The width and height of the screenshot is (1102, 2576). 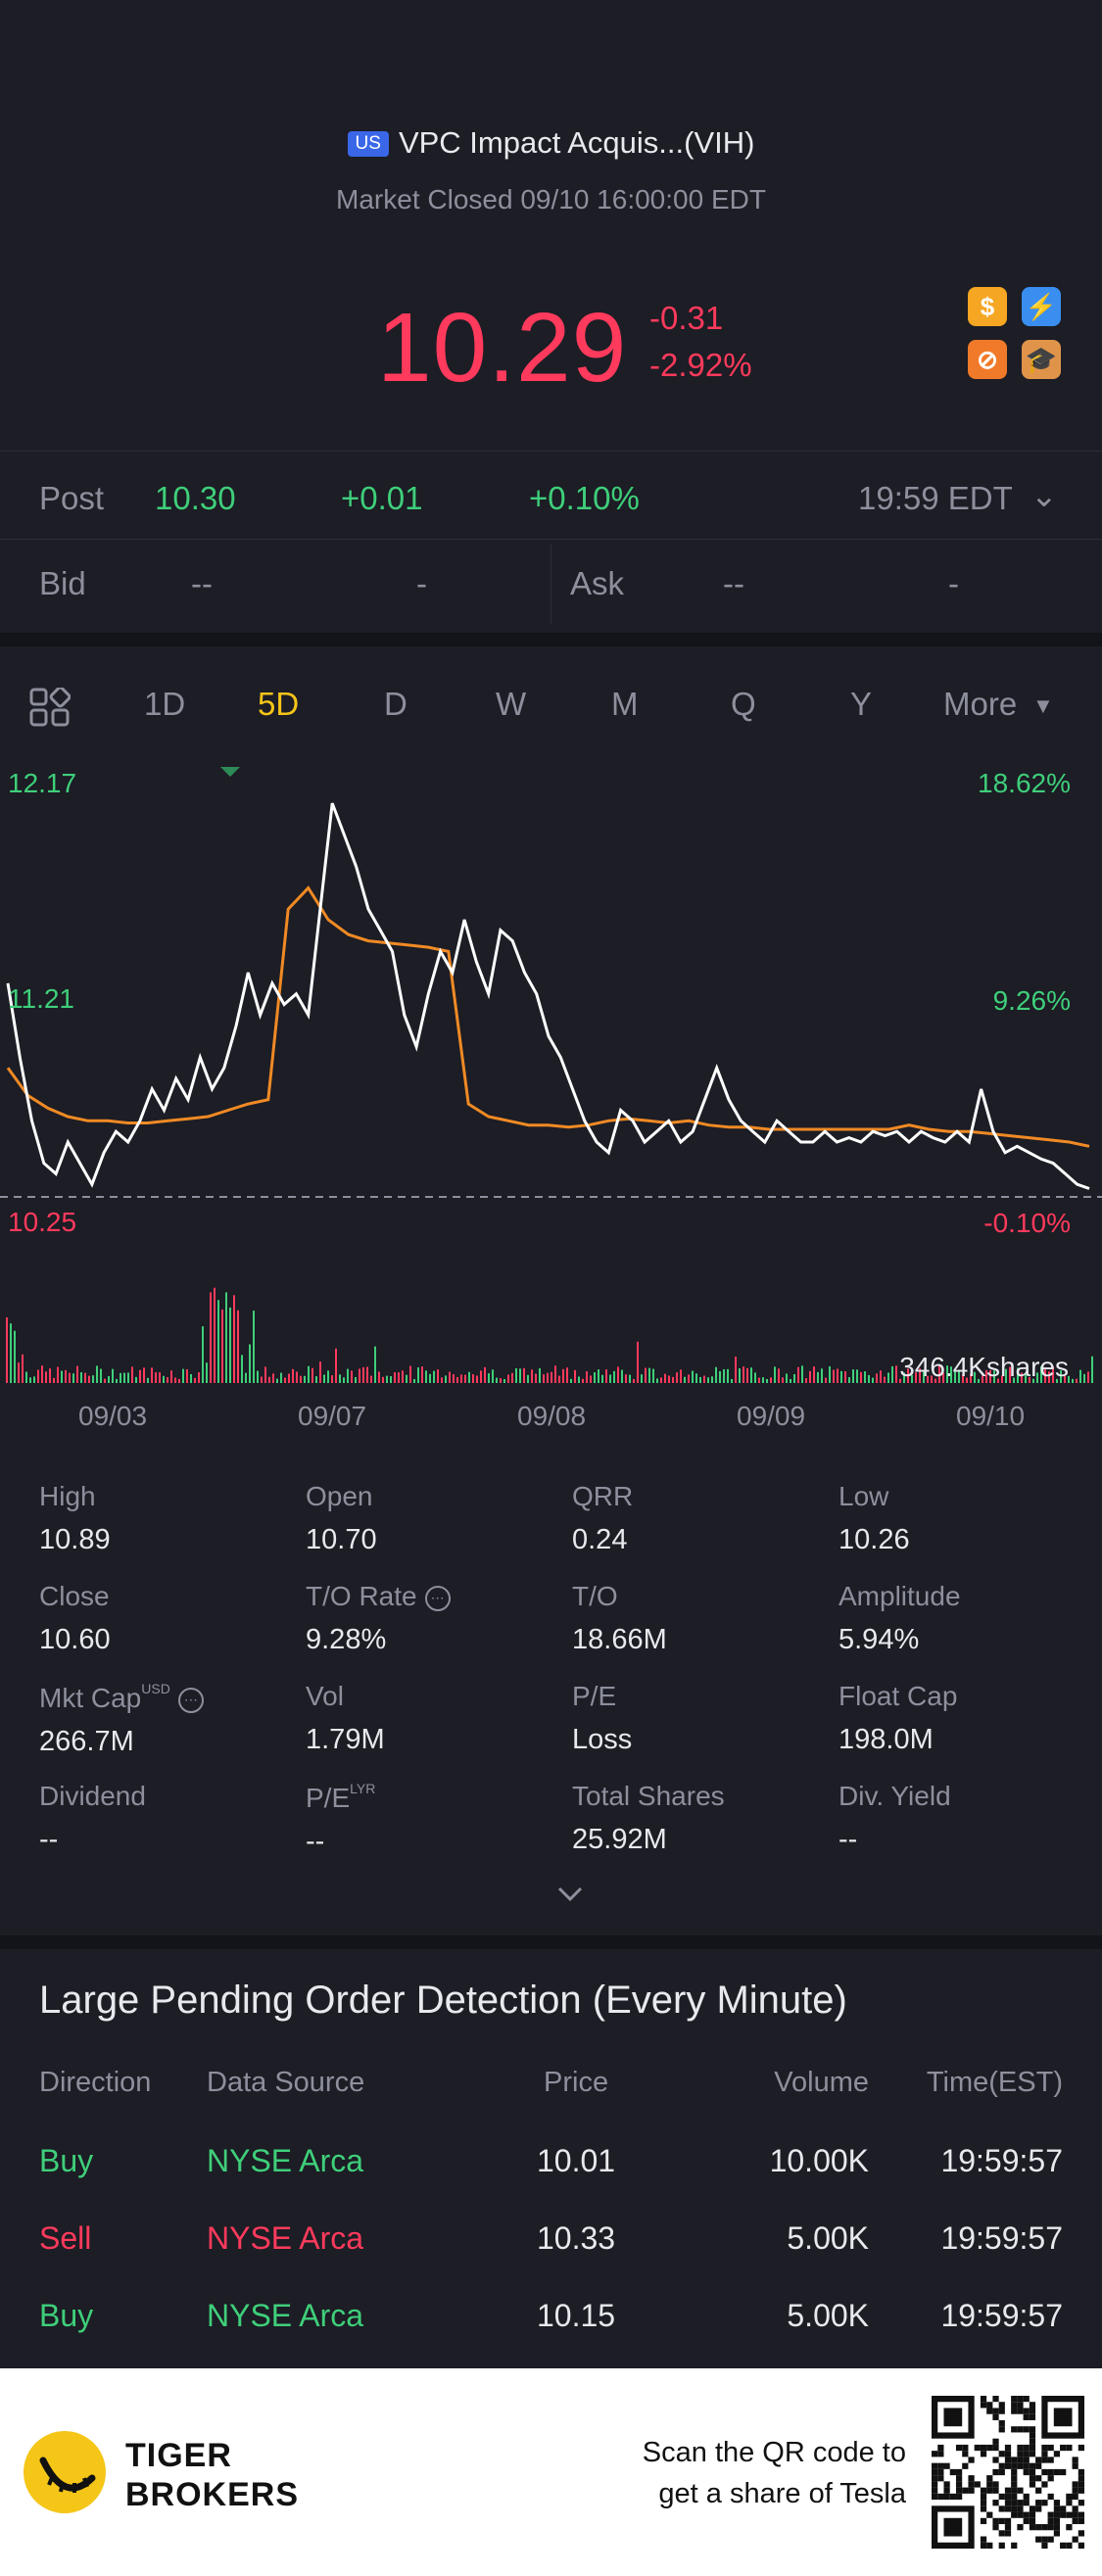 I want to click on order-direction: Buy, so click(x=66, y=2316).